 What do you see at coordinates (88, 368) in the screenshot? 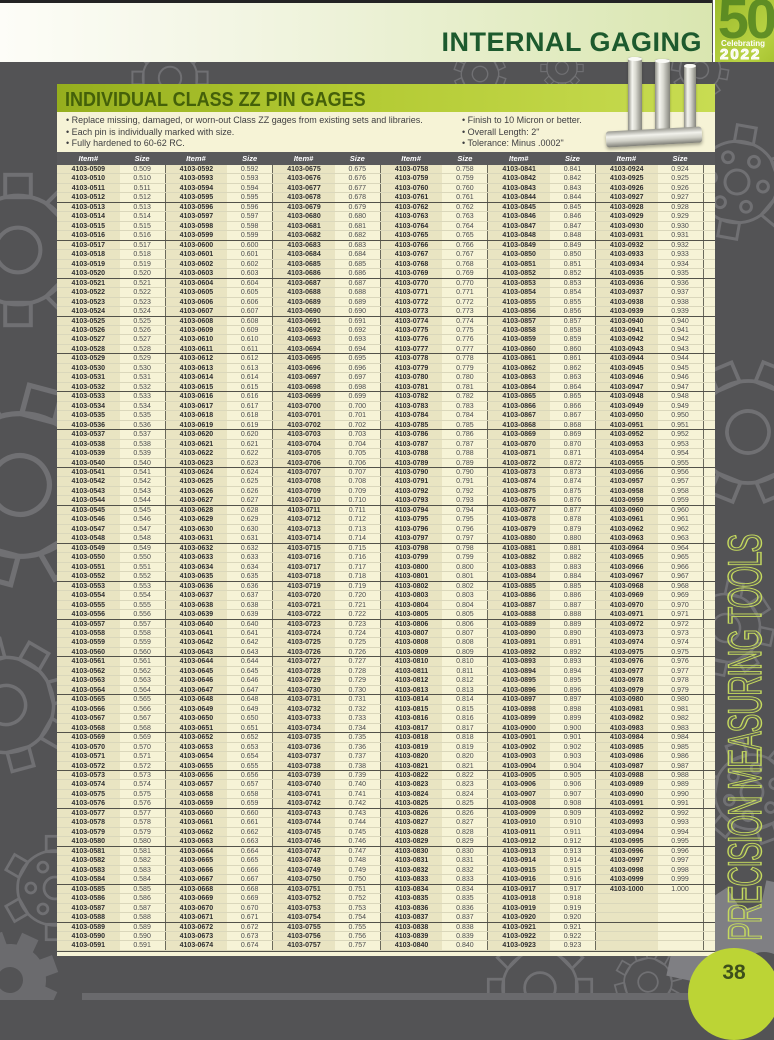
I see `item-number-cell: 4103-0530` at bounding box center [88, 368].